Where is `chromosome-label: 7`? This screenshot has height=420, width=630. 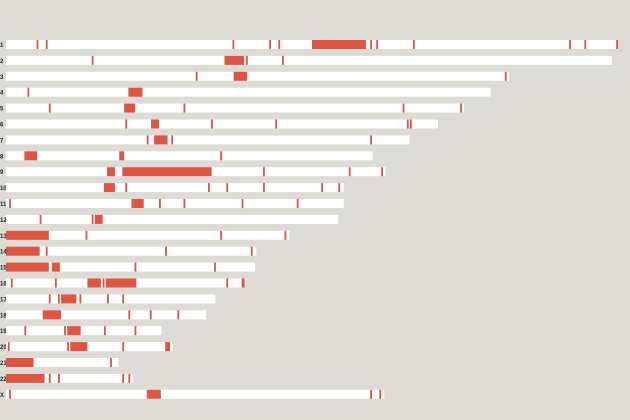 chromosome-label: 7 is located at coordinates (2, 141).